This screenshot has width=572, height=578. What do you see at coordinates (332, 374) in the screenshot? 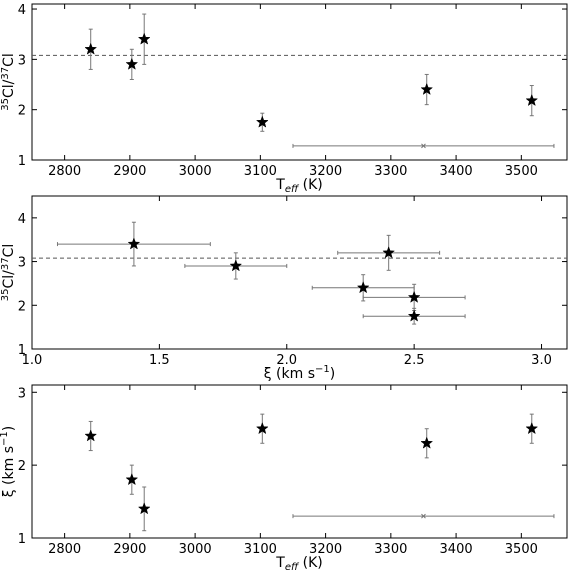
I see `x-label-end: )` at bounding box center [332, 374].